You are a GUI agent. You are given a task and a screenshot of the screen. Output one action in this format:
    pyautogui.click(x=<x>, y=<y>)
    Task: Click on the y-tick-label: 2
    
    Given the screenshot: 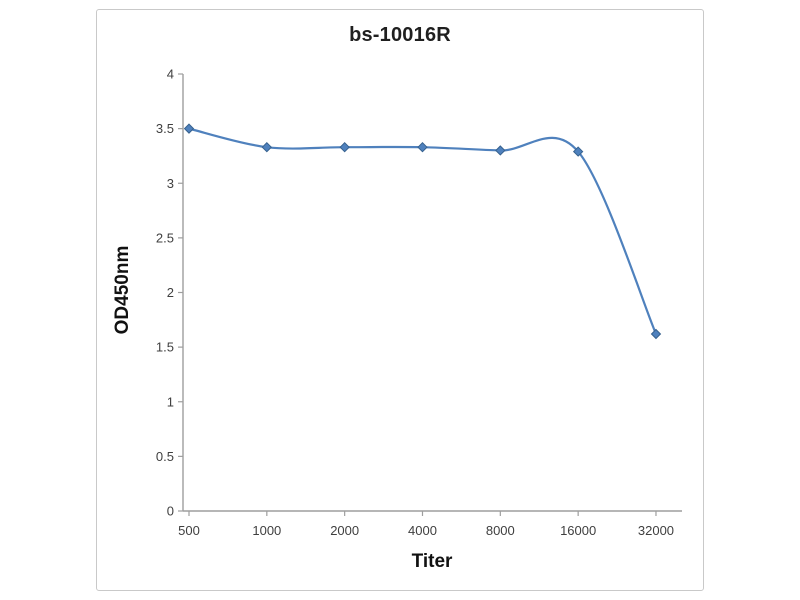 What is the action you would take?
    pyautogui.click(x=170, y=292)
    